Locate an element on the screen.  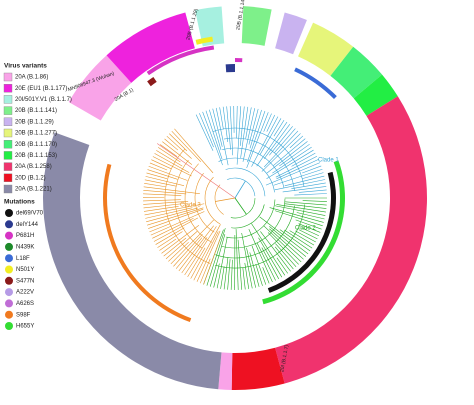
mutation-label: S477N is located at coordinates (25, 281).